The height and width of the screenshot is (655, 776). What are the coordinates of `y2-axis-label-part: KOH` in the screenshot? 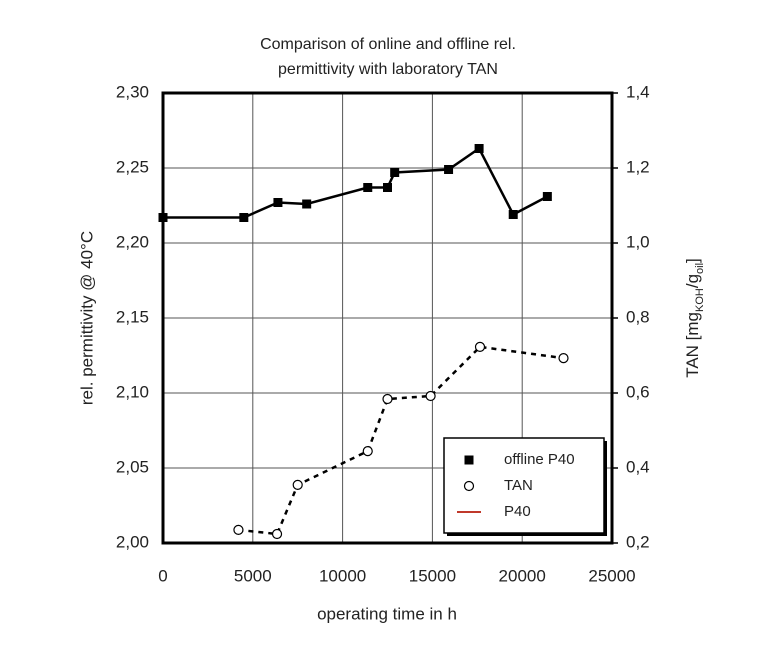 It's located at (700, 300).